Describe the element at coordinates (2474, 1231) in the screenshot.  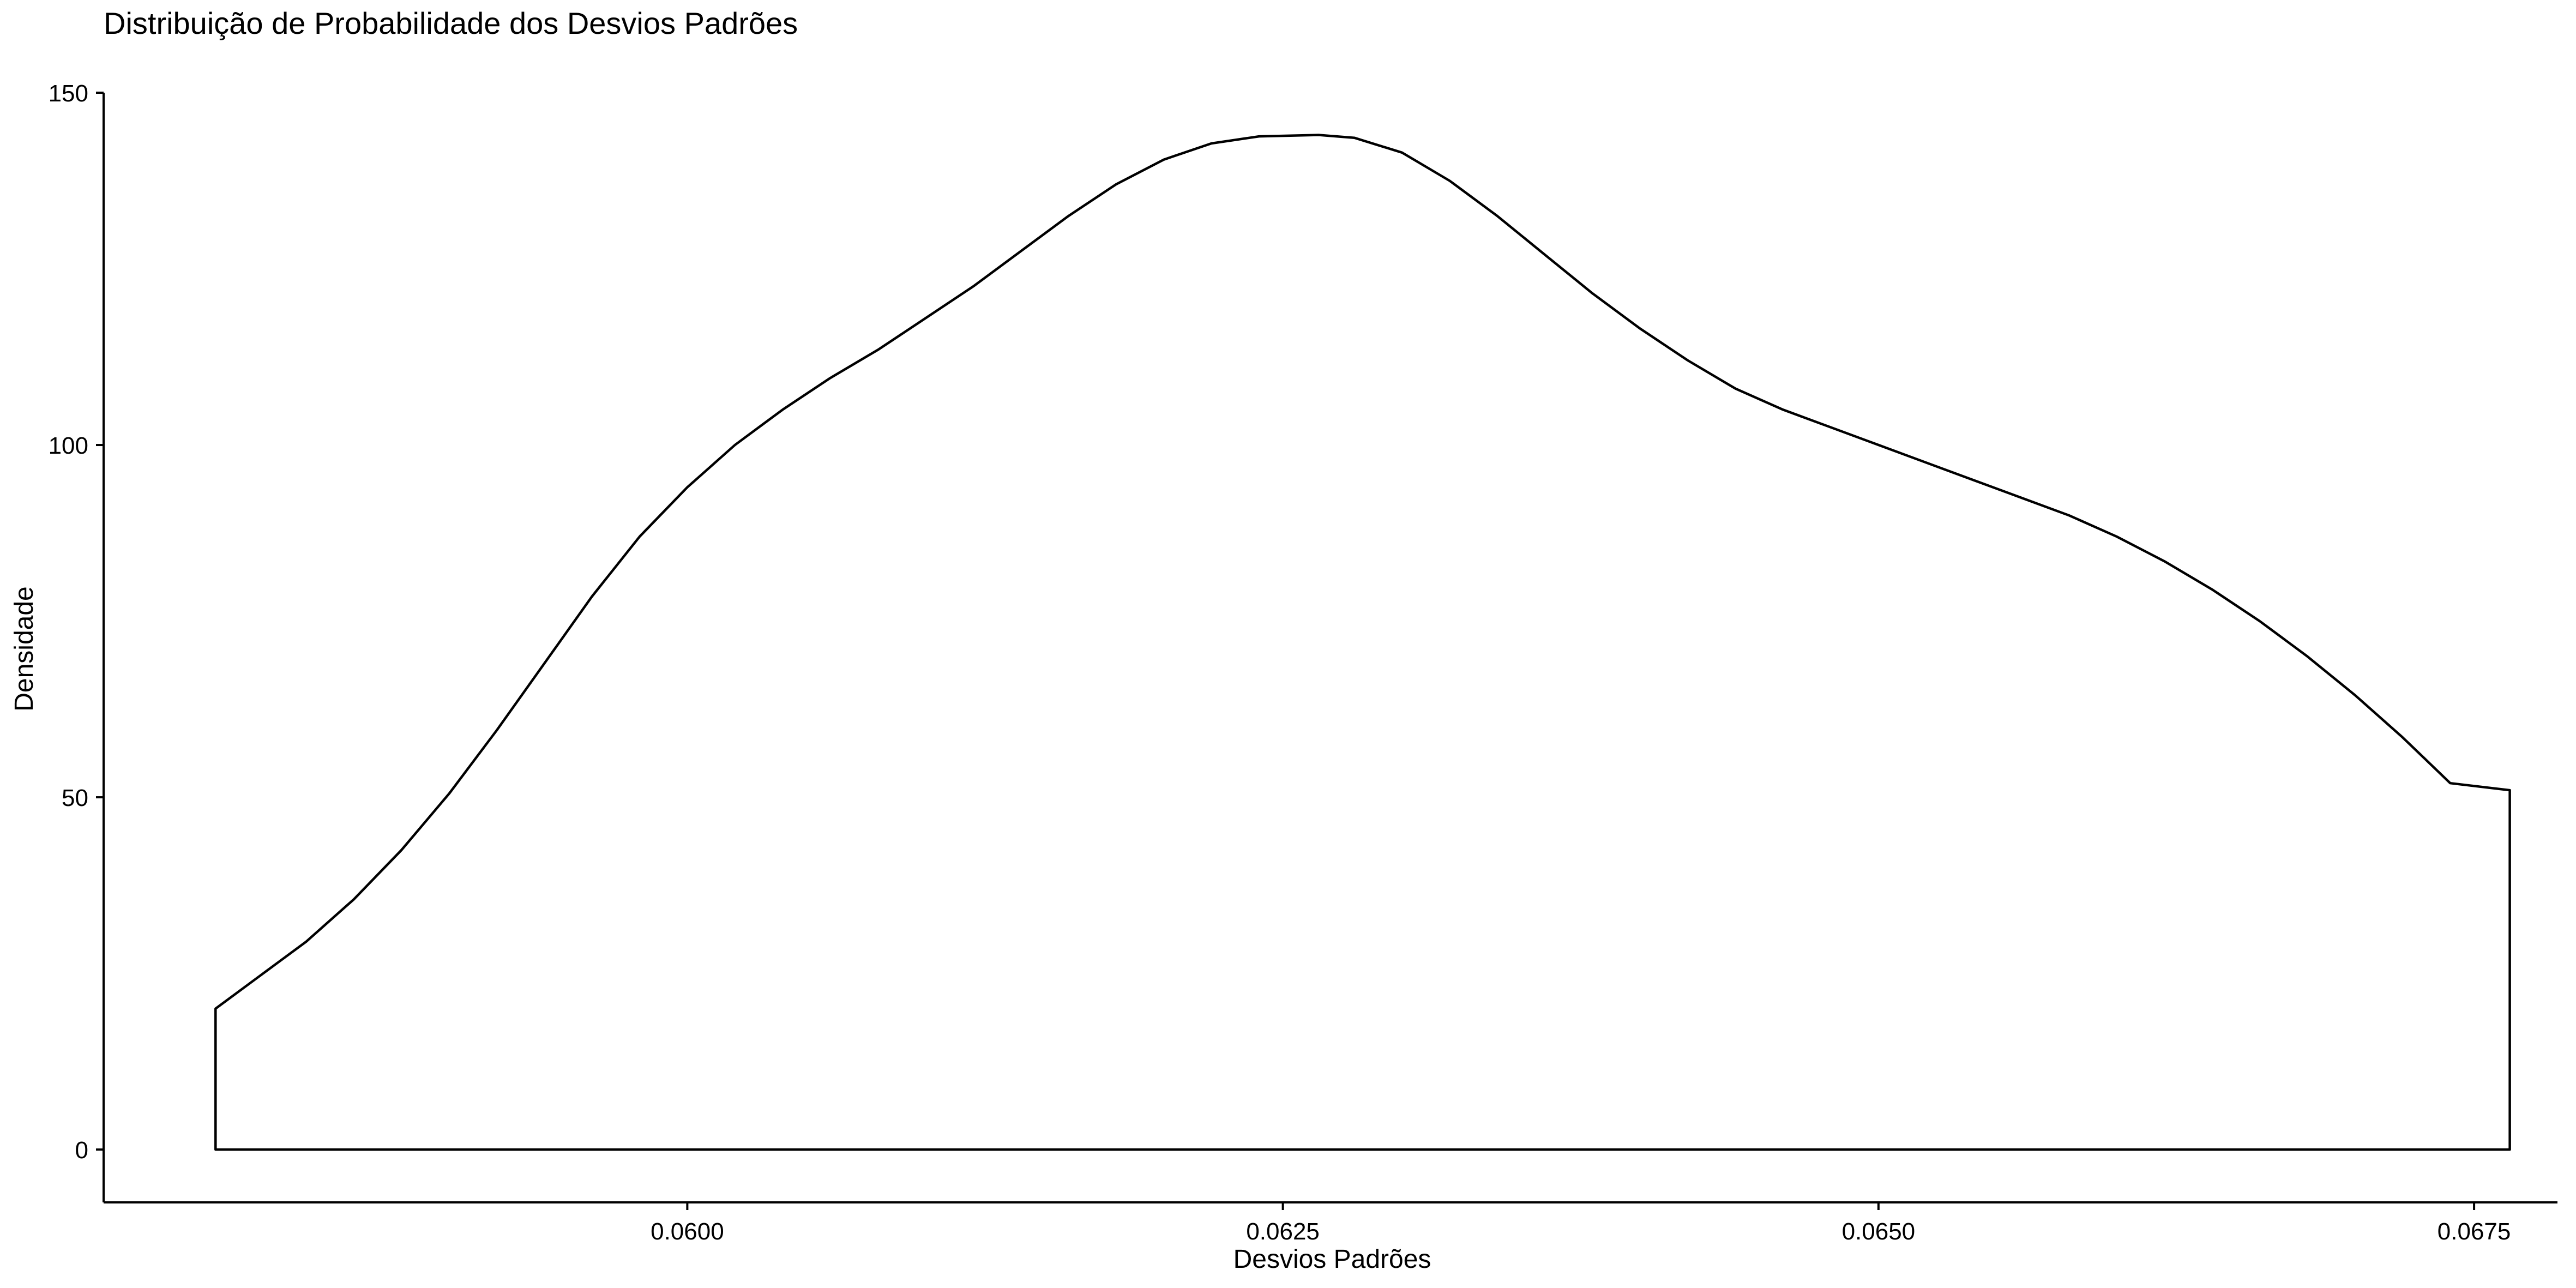
I see `x-tick-label: 0.0675` at that location.